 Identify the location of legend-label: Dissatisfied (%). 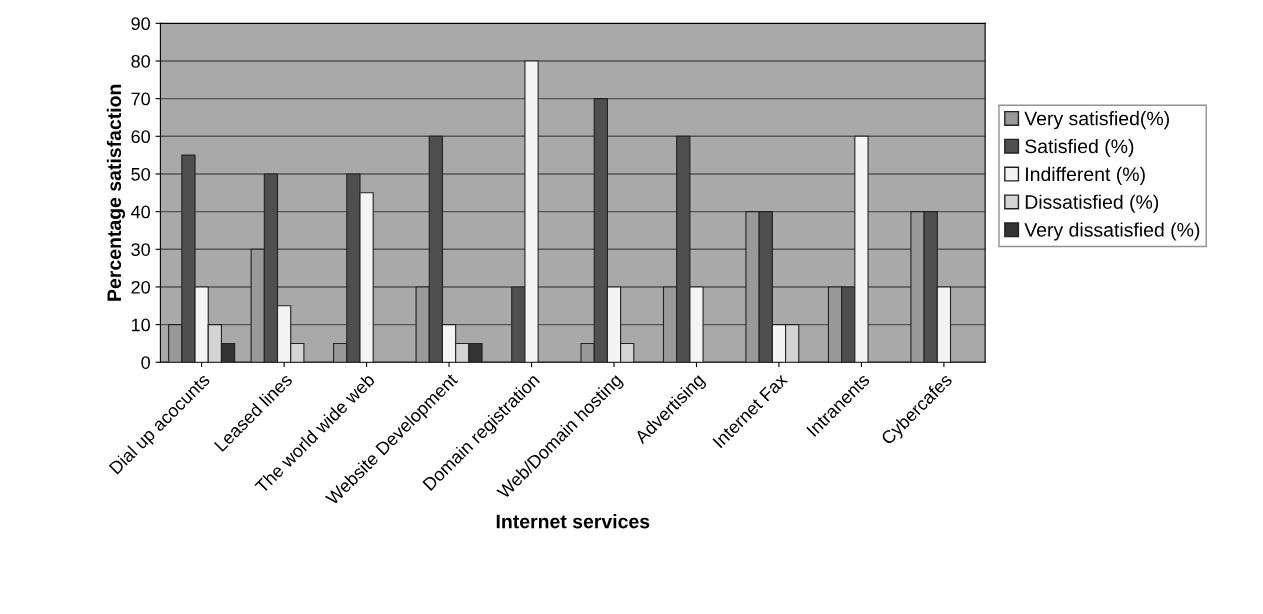
(1092, 203).